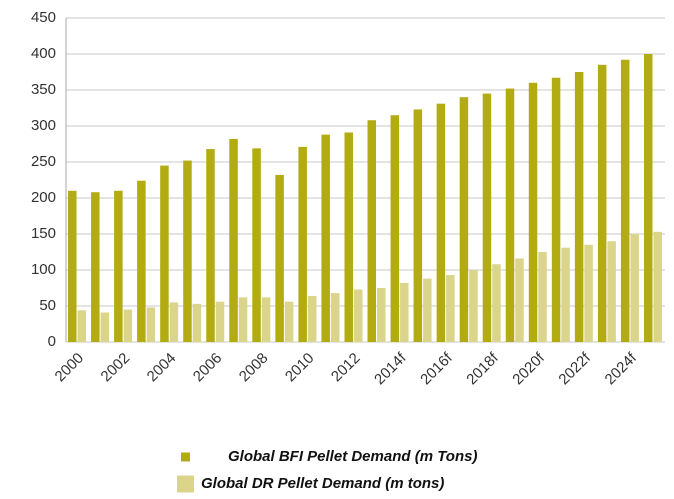 The image size is (674, 499). Describe the element at coordinates (47, 305) in the screenshot. I see `y-tick-label: 50` at that location.